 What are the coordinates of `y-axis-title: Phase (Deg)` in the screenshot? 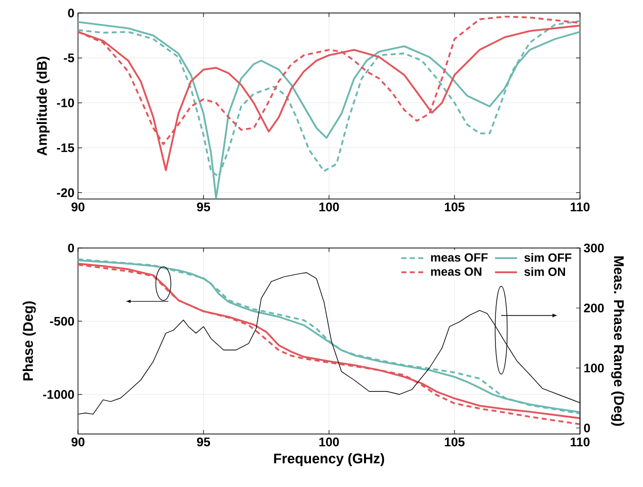 It's located at (29, 340).